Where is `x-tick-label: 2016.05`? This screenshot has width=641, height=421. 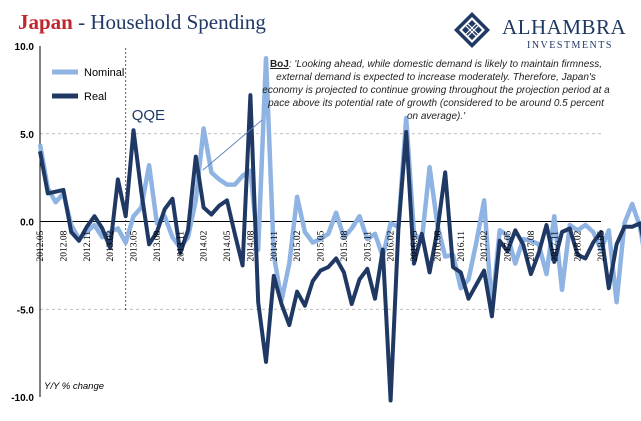 x-tick-label: 2016.05 is located at coordinates (415, 245).